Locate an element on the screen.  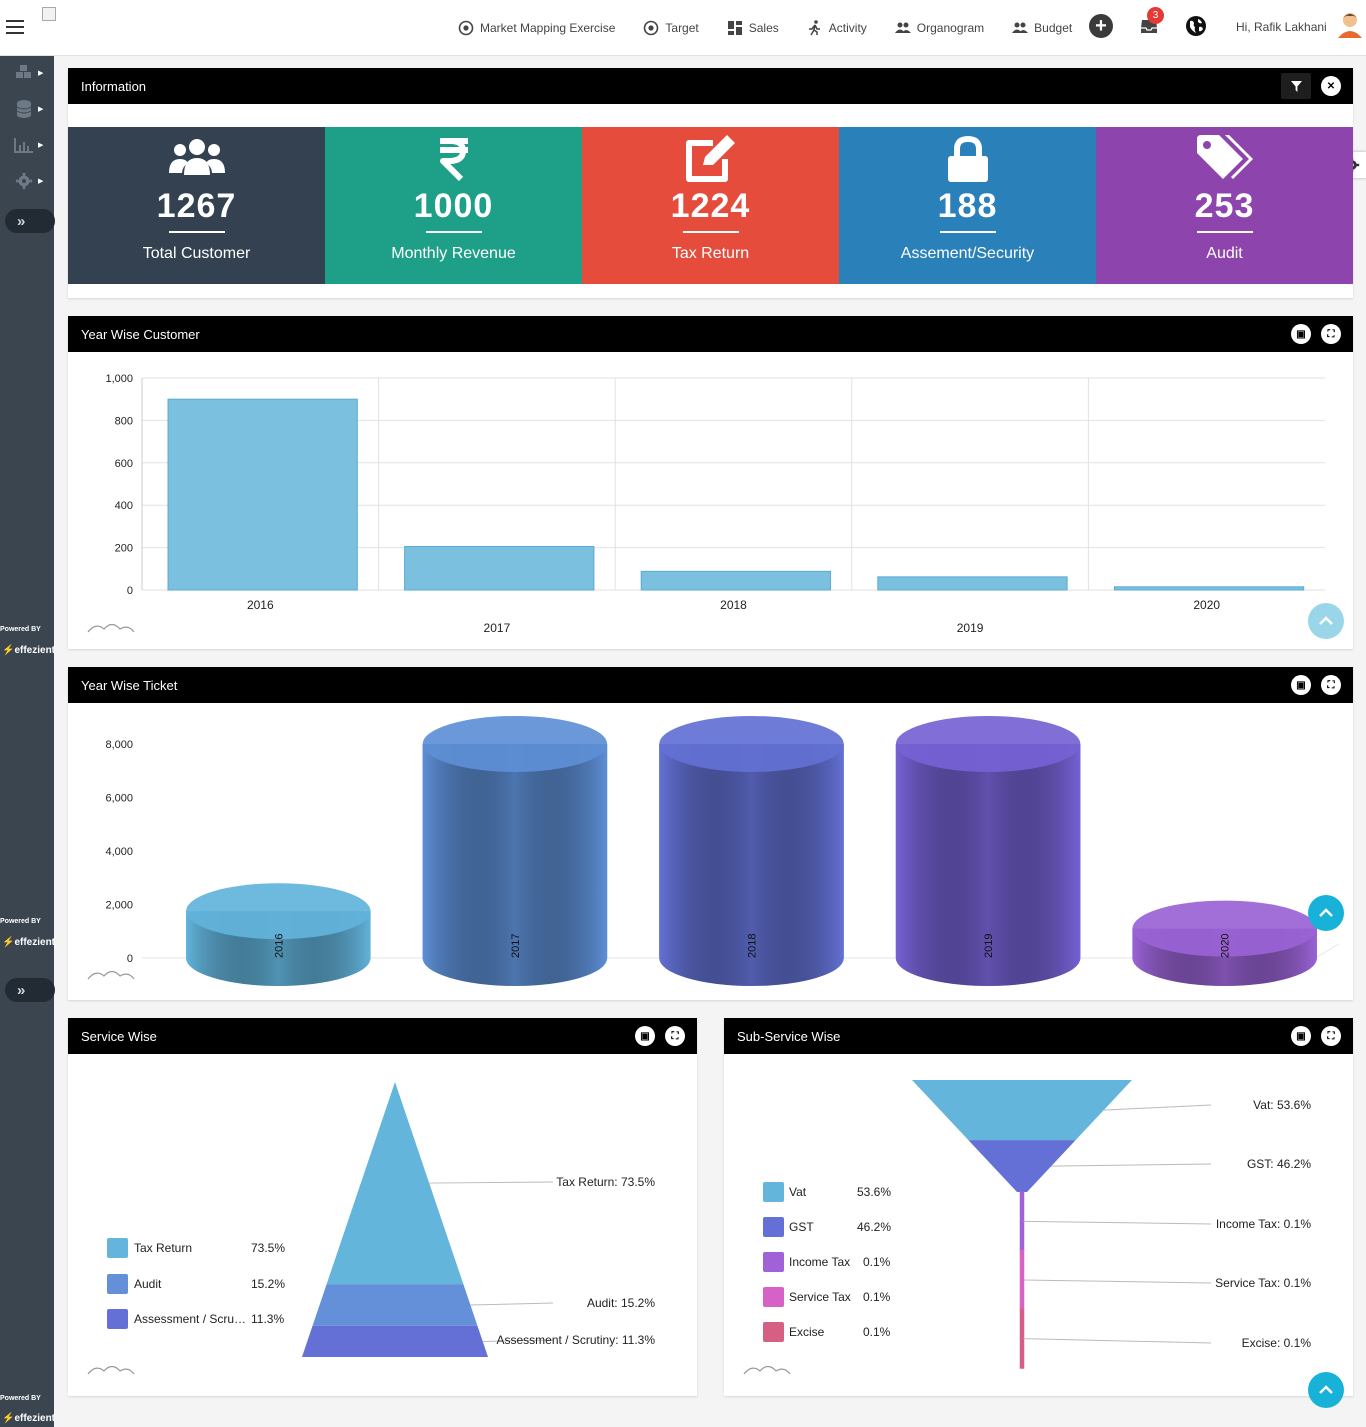
tag-icon is located at coordinates (1224, 160).